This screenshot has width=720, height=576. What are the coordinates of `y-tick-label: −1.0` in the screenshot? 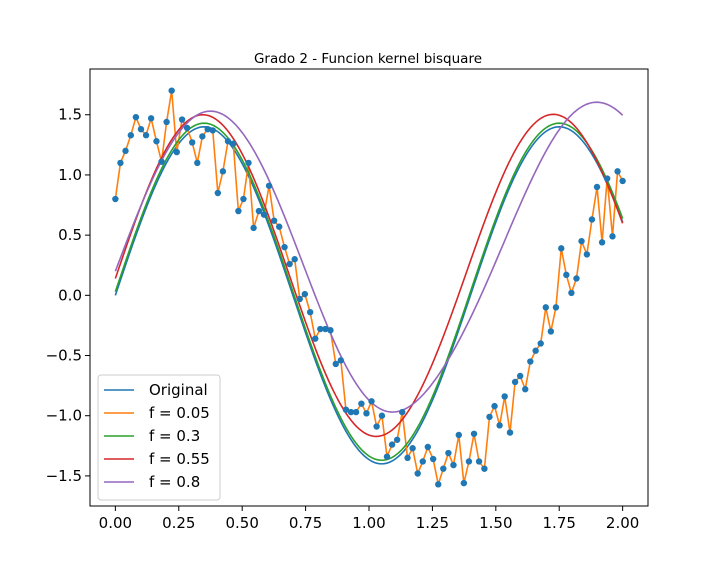 It's located at (64, 416).